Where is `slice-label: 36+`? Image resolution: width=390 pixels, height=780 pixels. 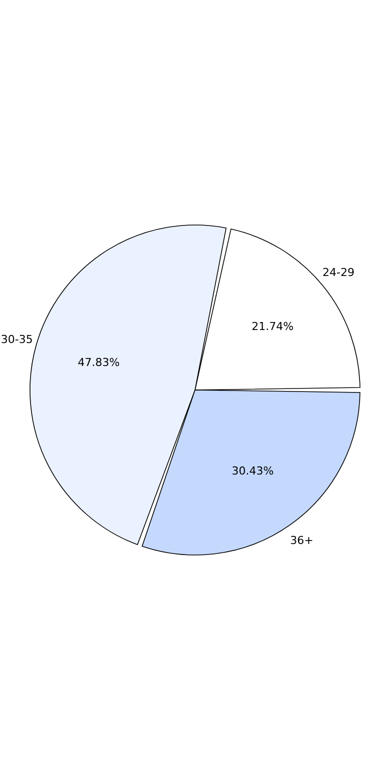 slice-label: 36+ is located at coordinates (302, 541).